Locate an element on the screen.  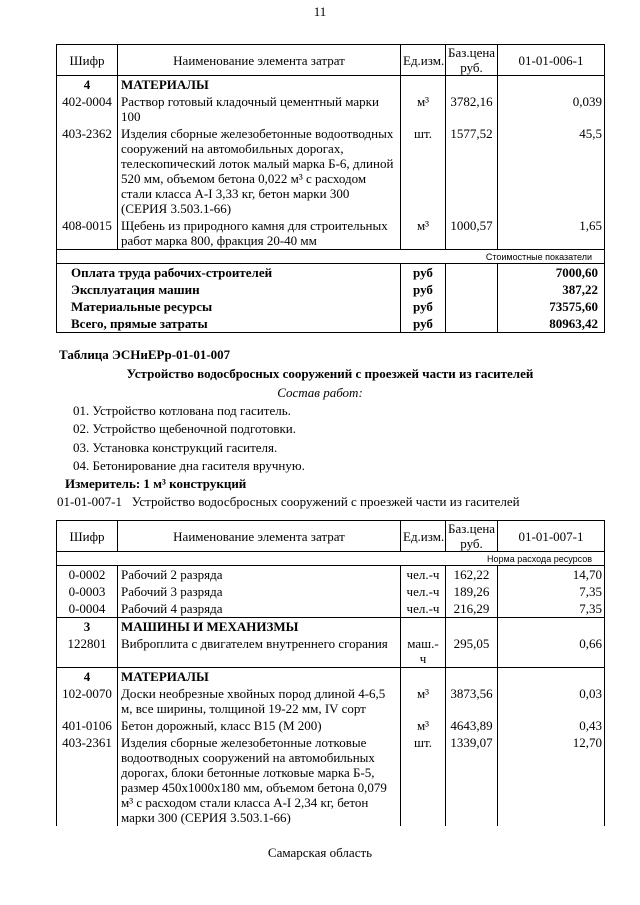
footer-region: Самарская область is located at coordinates (320, 852).